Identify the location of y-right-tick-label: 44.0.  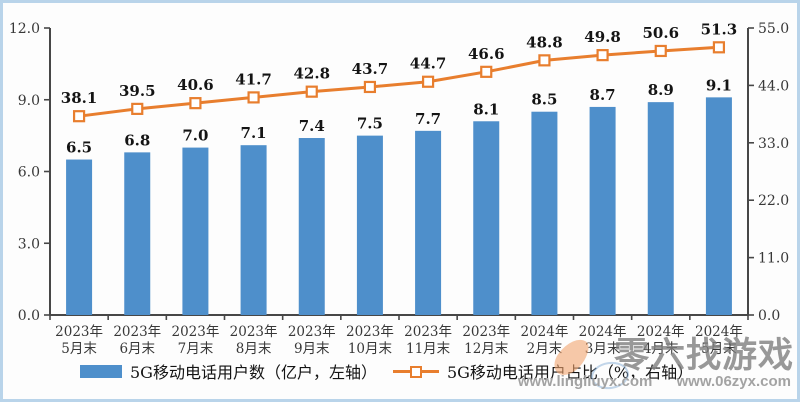
(773, 86).